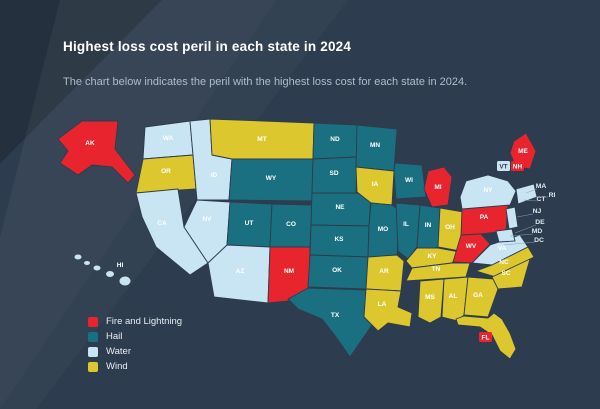 This screenshot has width=600, height=409. I want to click on state-ME, so click(523, 151).